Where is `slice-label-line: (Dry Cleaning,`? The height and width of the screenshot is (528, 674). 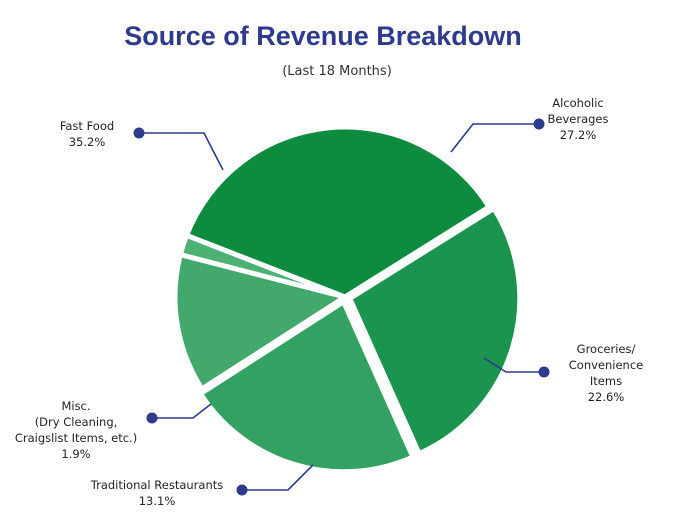
slice-label-line: (Dry Cleaning, is located at coordinates (76, 422).